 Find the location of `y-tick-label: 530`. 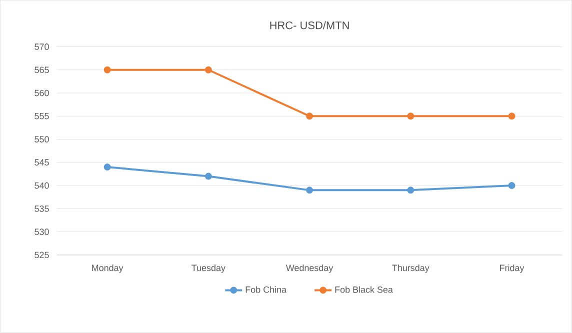

y-tick-label: 530 is located at coordinates (41, 232).